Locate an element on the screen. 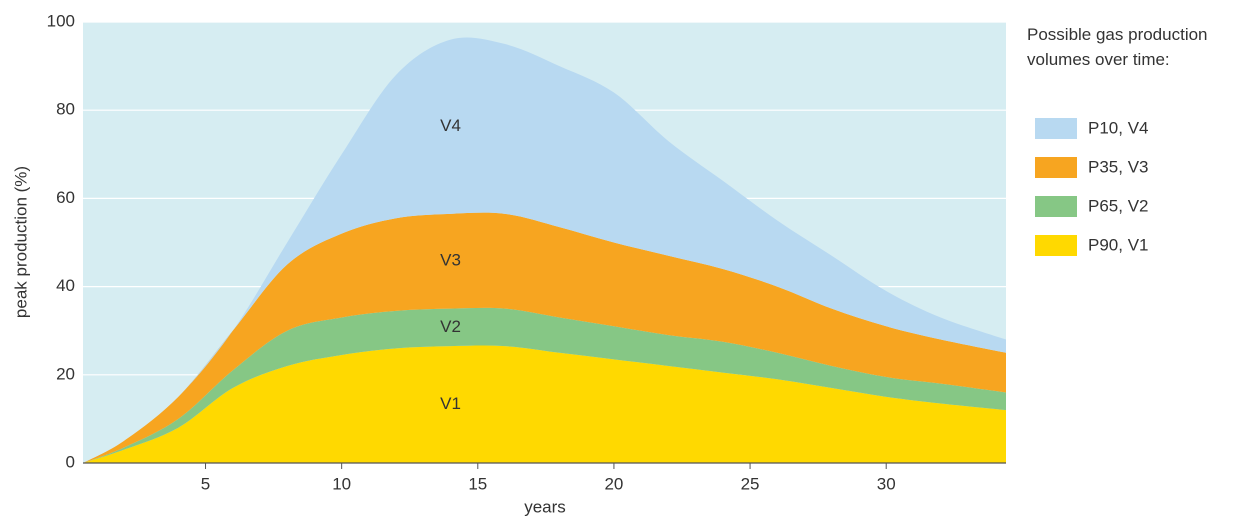 The image size is (1250, 519). y-tick-label: 0 is located at coordinates (70, 461).